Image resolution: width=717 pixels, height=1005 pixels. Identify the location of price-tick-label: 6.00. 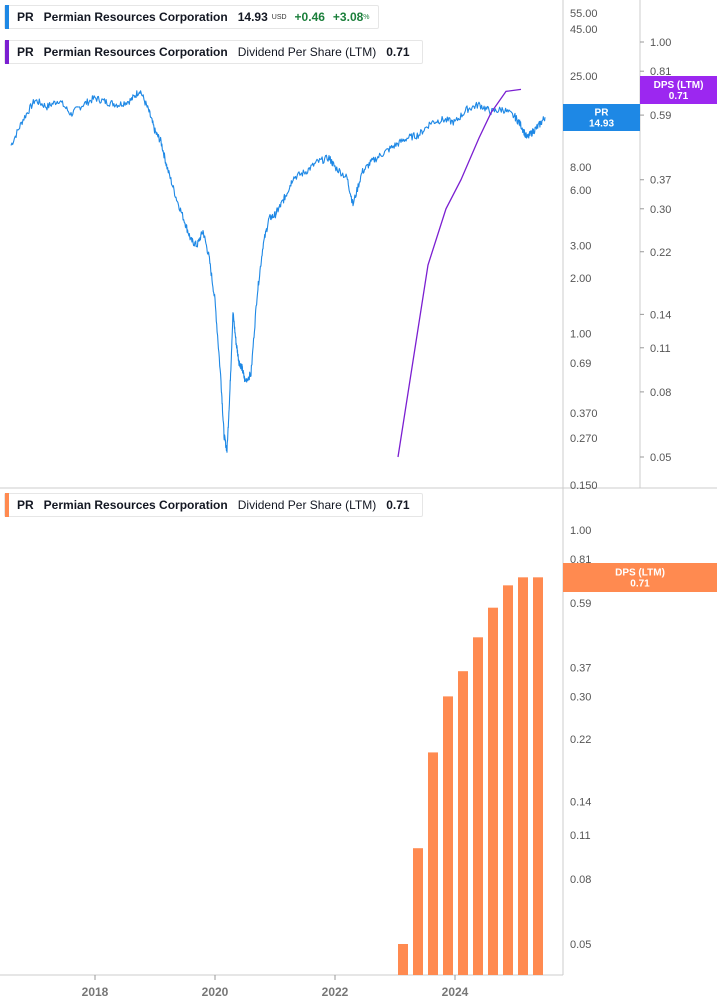
(580, 191).